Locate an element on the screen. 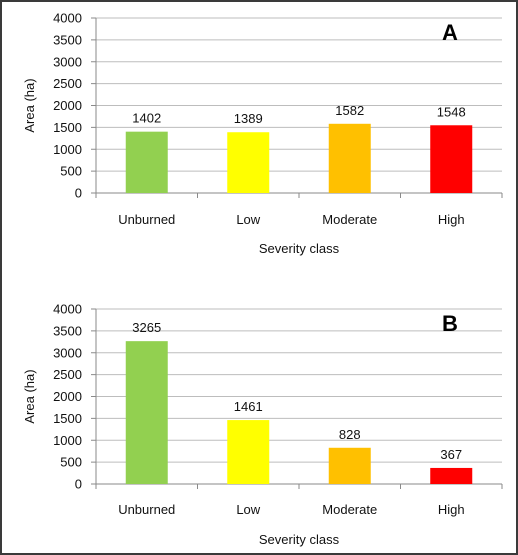 The image size is (518, 555). data-label: 828 is located at coordinates (350, 434).